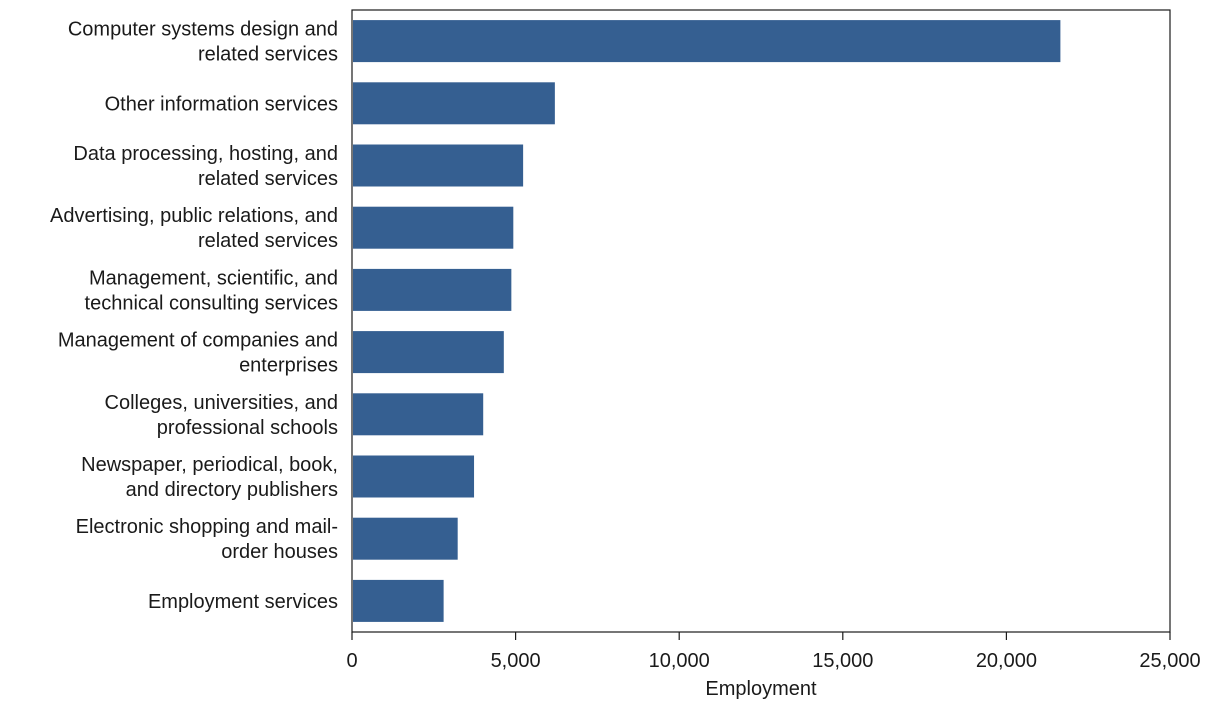 The width and height of the screenshot is (1207, 706). I want to click on category-label-line: Advertising, public relations, and, so click(194, 216).